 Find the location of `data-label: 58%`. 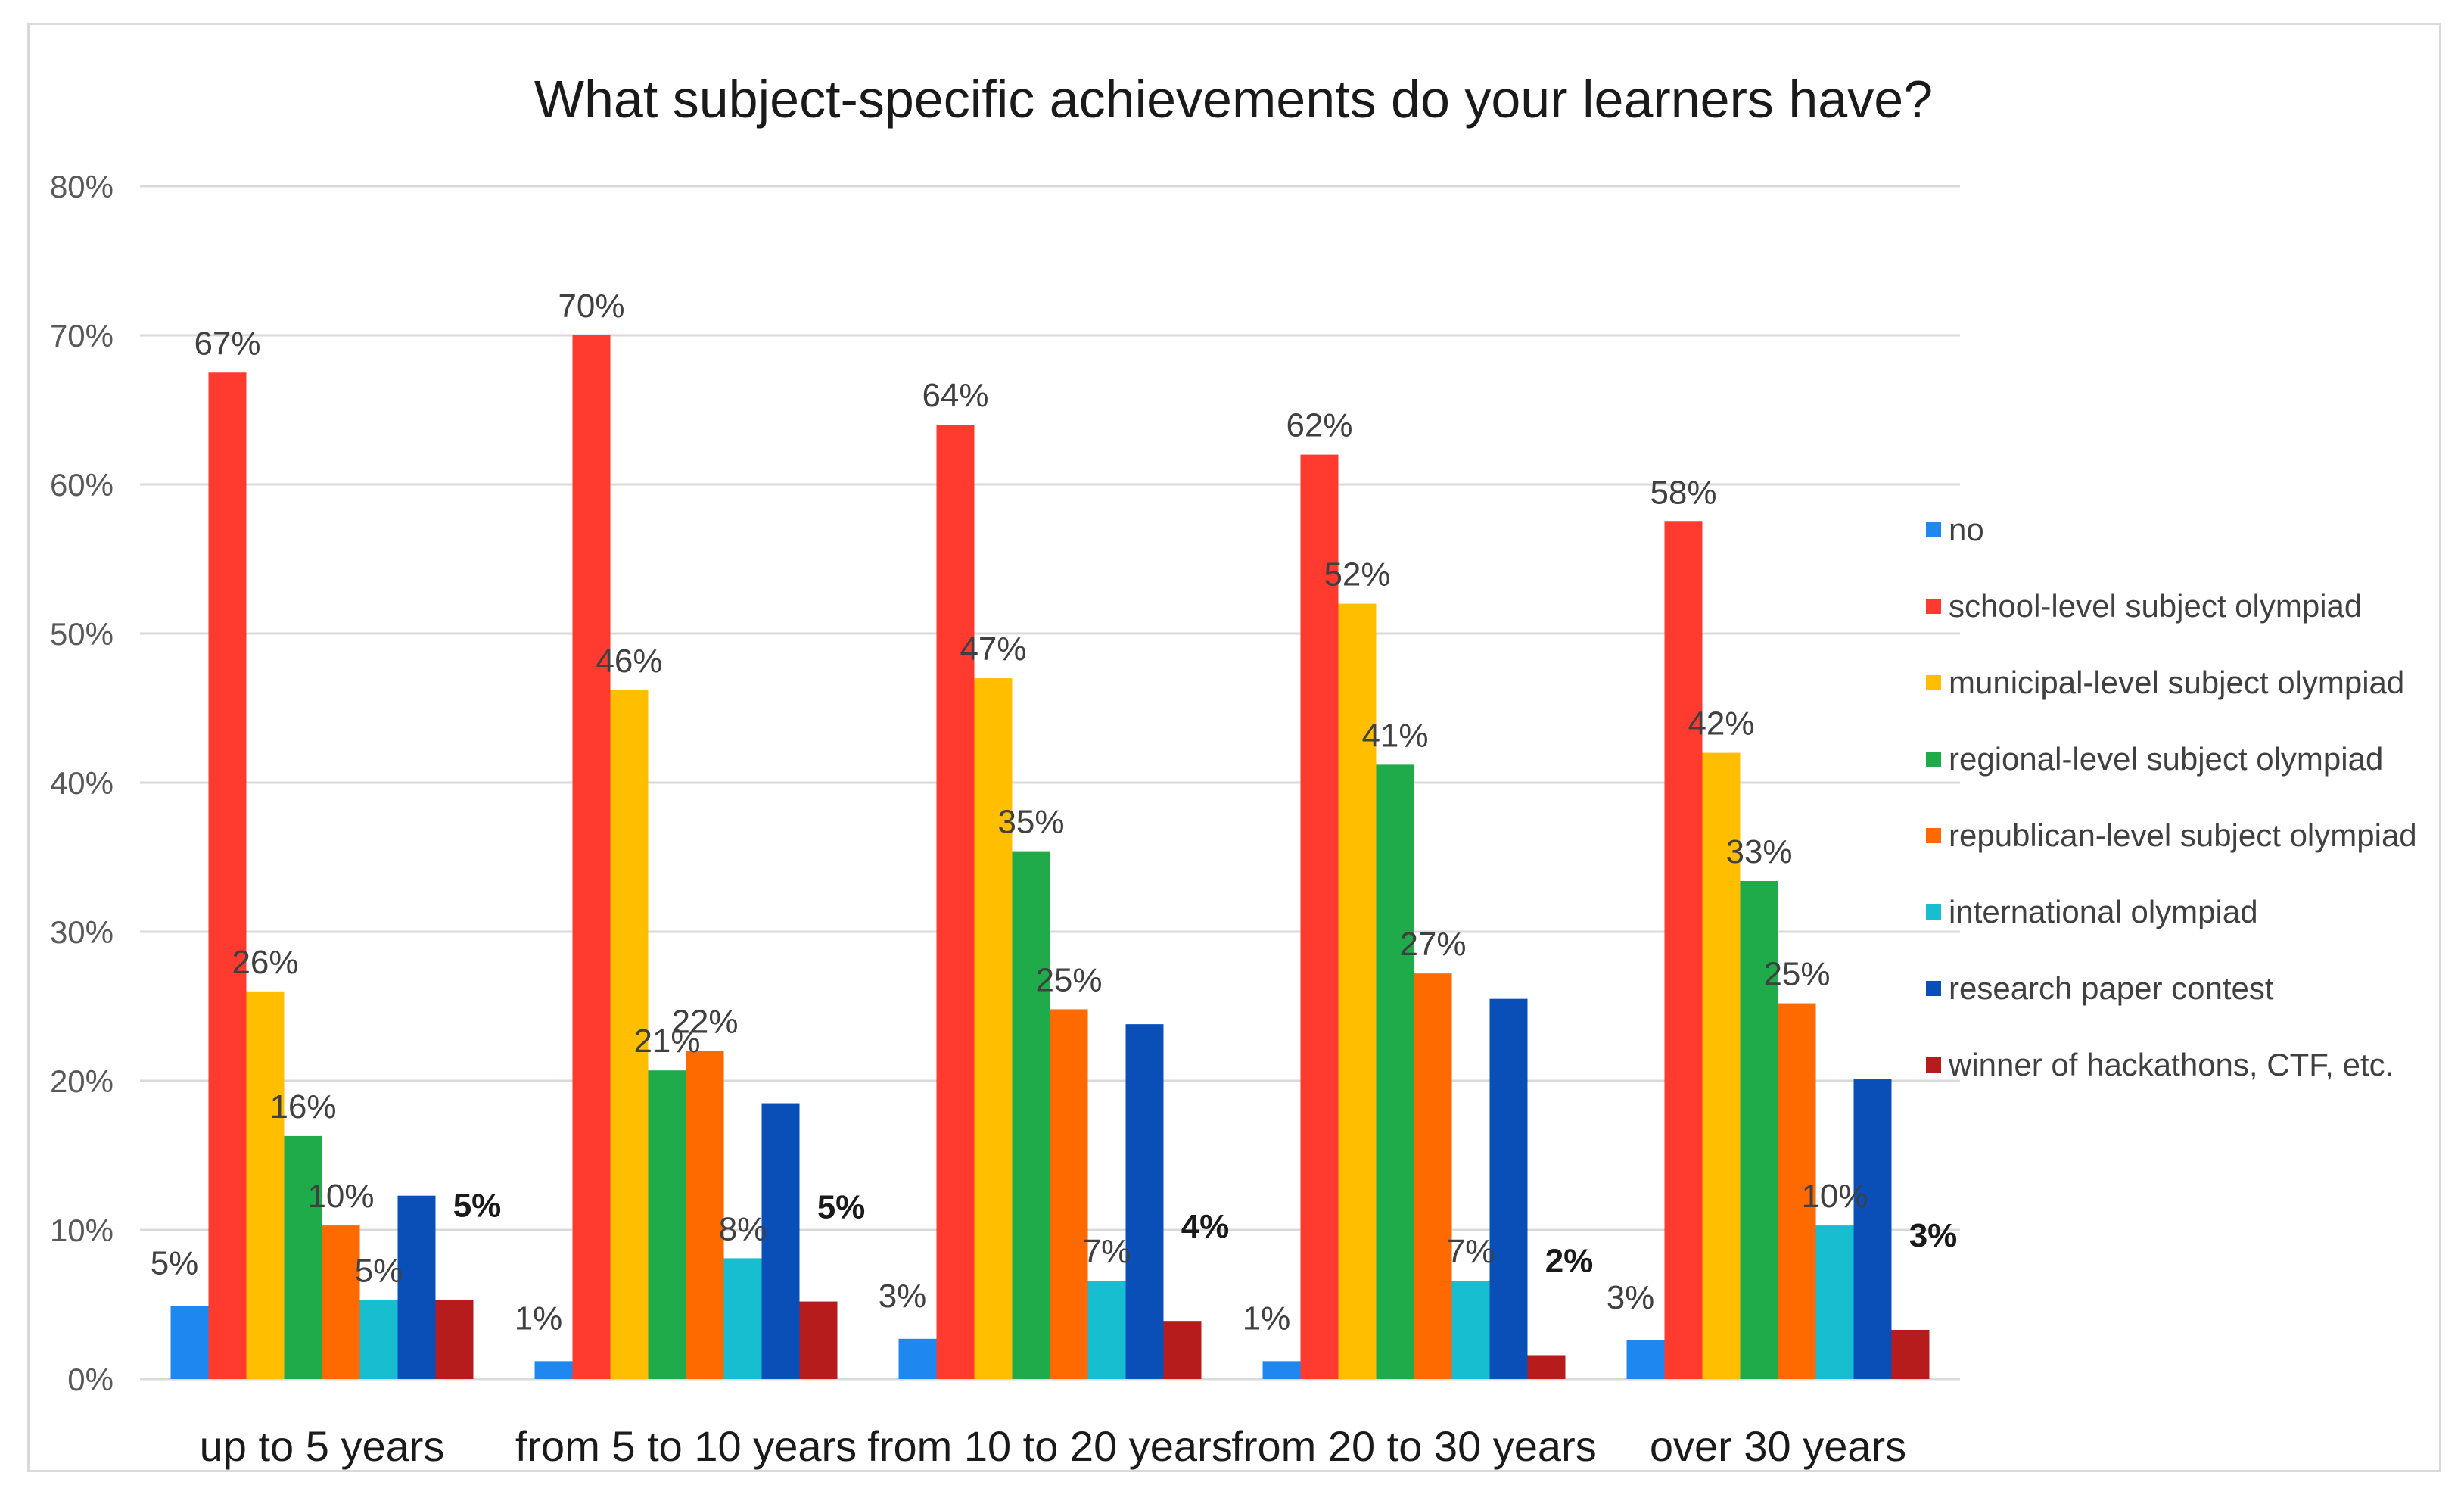

data-label: 58% is located at coordinates (1683, 492).